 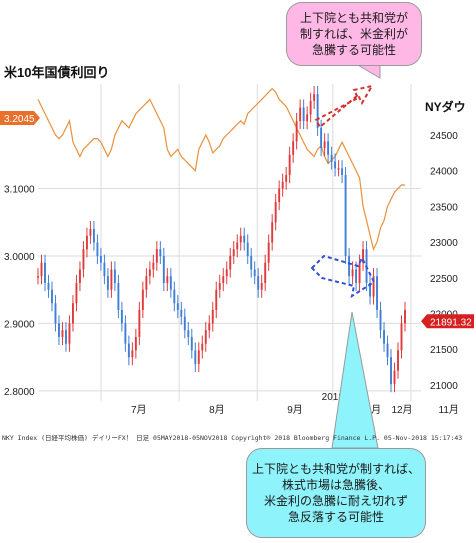 I want to click on callout-bottom-line-4: 急反落する可能性, so click(x=335, y=517).